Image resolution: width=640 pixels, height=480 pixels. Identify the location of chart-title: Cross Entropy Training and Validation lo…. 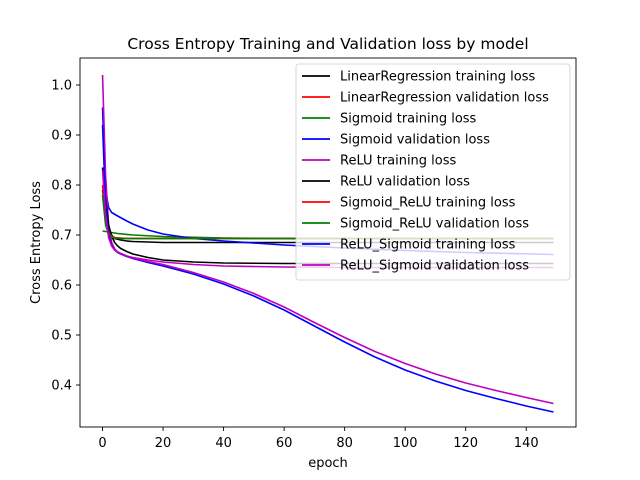
(327, 44).